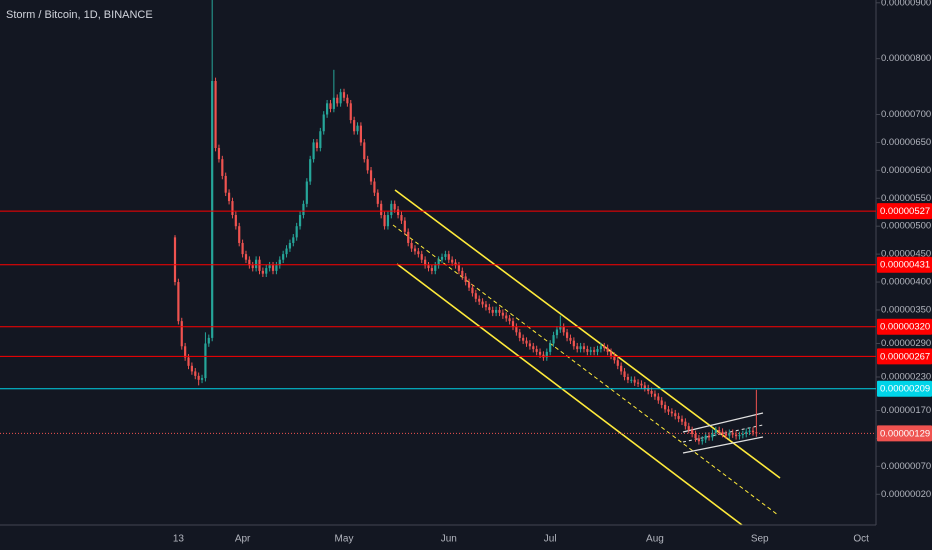  What do you see at coordinates (655, 539) in the screenshot?
I see `x-tick-label: Aug` at bounding box center [655, 539].